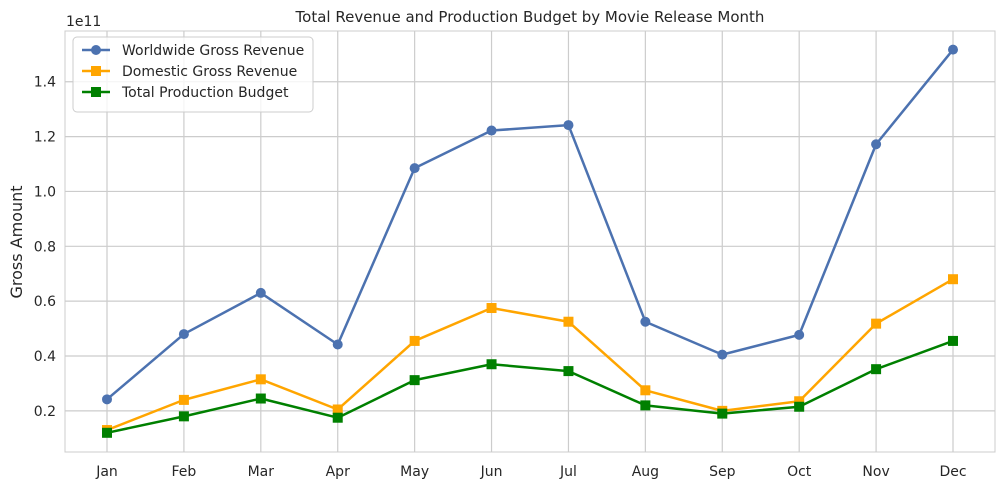 This screenshot has height=487, width=1005. What do you see at coordinates (875, 472) in the screenshot?
I see `x-tick-label: Nov` at bounding box center [875, 472].